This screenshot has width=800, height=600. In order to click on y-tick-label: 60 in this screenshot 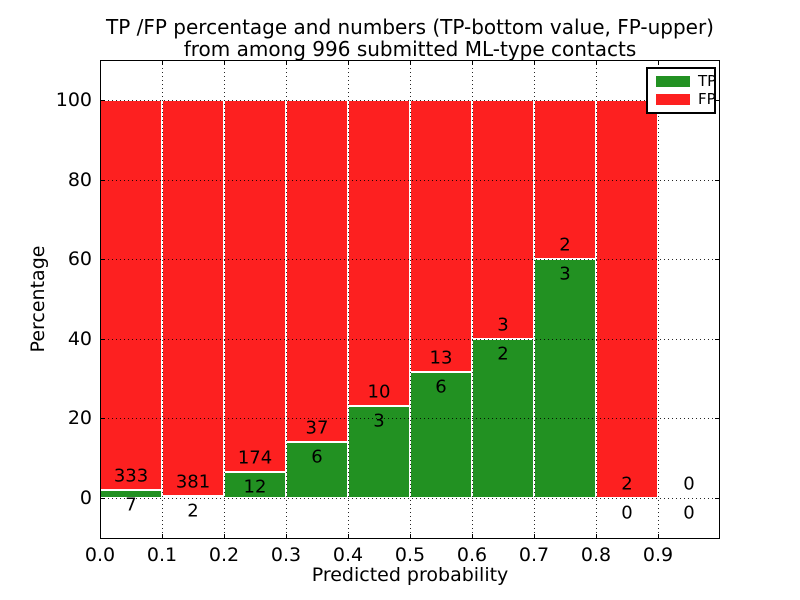, I will do `click(79, 259)`.